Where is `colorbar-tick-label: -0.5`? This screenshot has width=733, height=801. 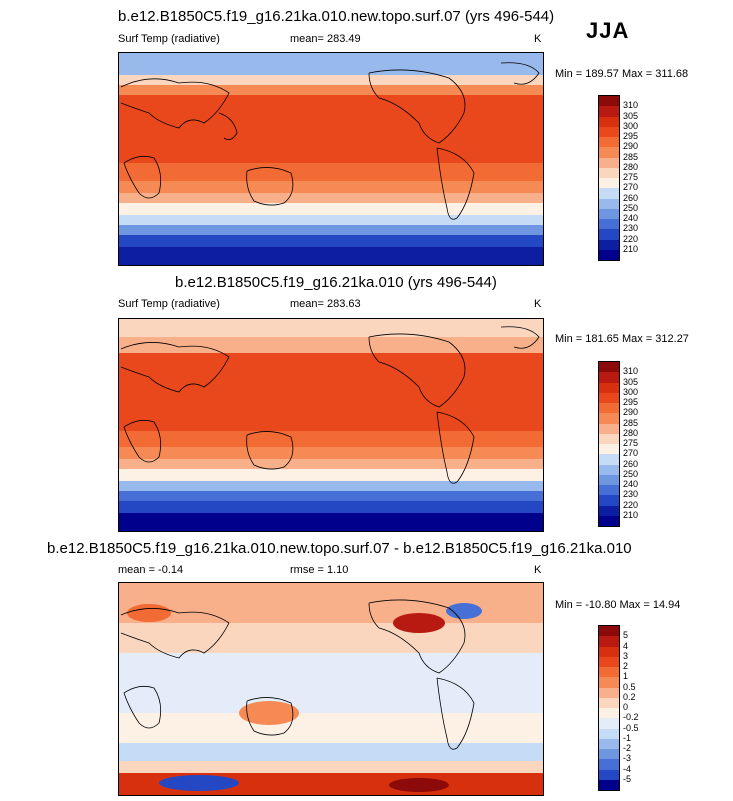
colorbar-tick-label: -0.5 is located at coordinates (631, 727).